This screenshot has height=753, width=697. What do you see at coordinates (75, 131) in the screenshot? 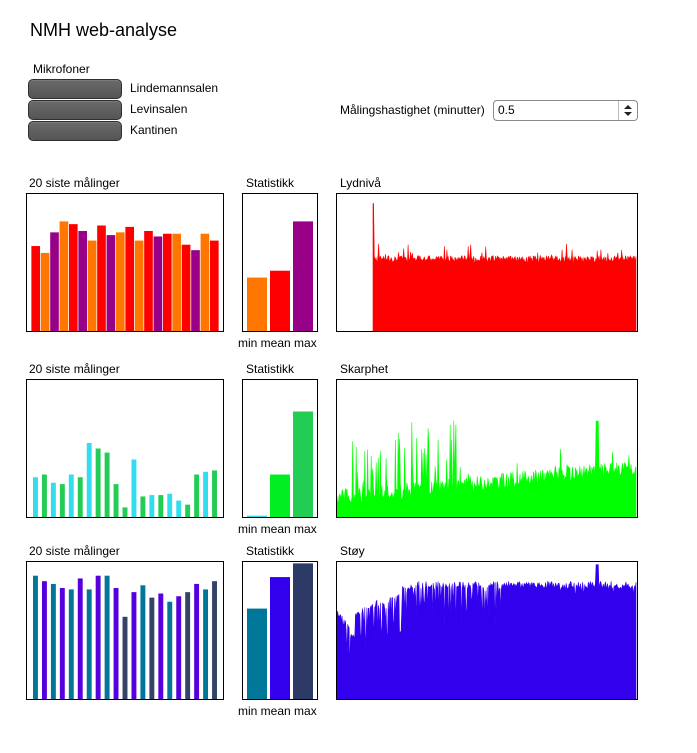
I see `microphone-button-kantinen` at bounding box center [75, 131].